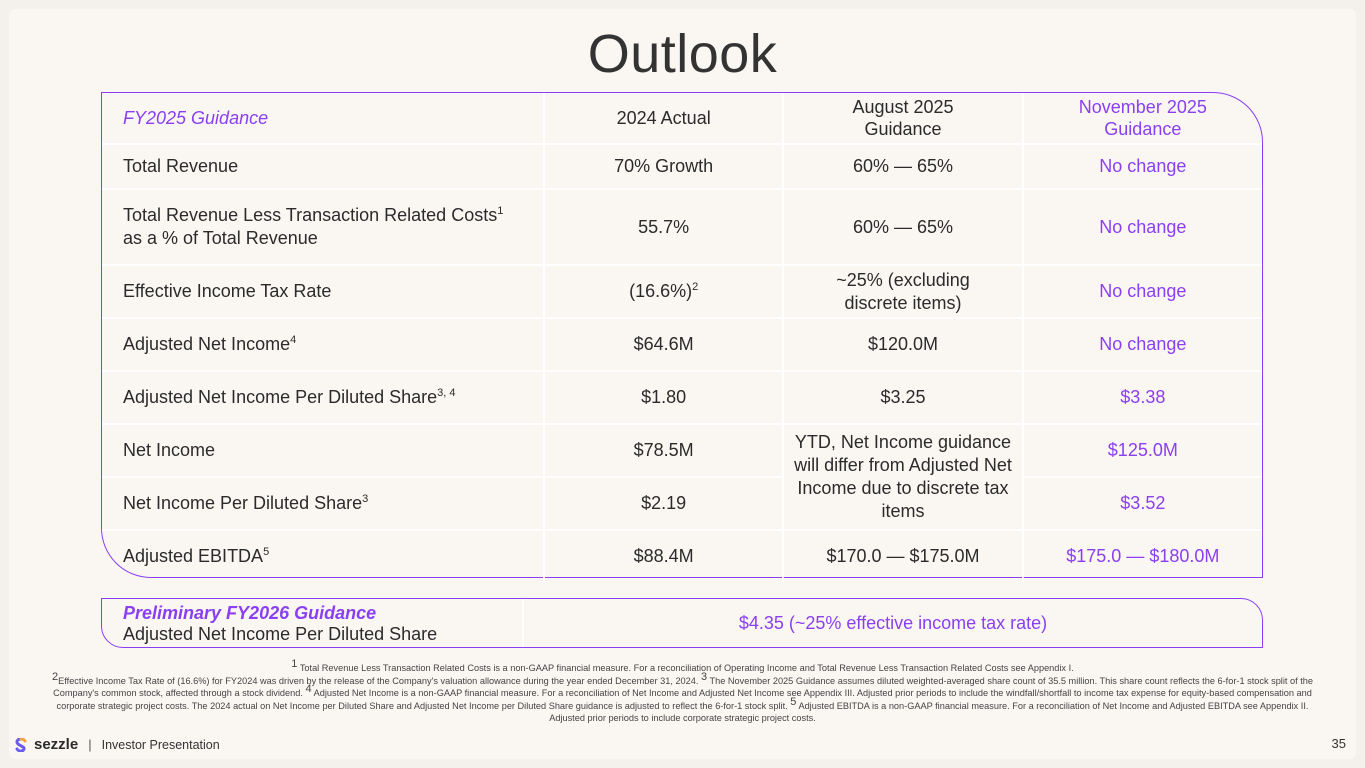  Describe the element at coordinates (661, 291) in the screenshot. I see `actual-value: (16.6%)` at that location.